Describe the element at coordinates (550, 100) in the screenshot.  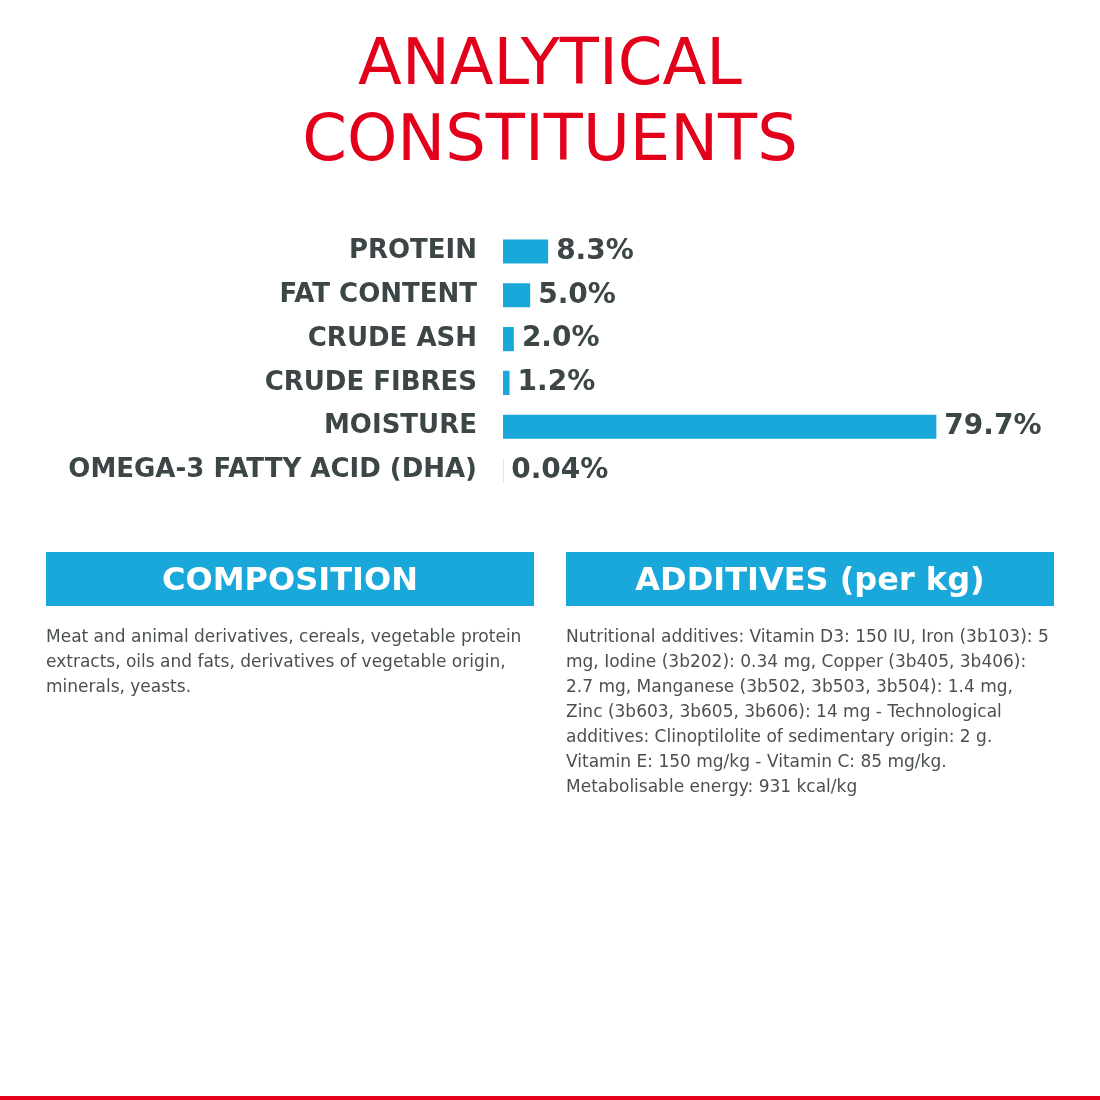
I see `chart-title: ANALYTICAL CONSTITUENTS` at that location.